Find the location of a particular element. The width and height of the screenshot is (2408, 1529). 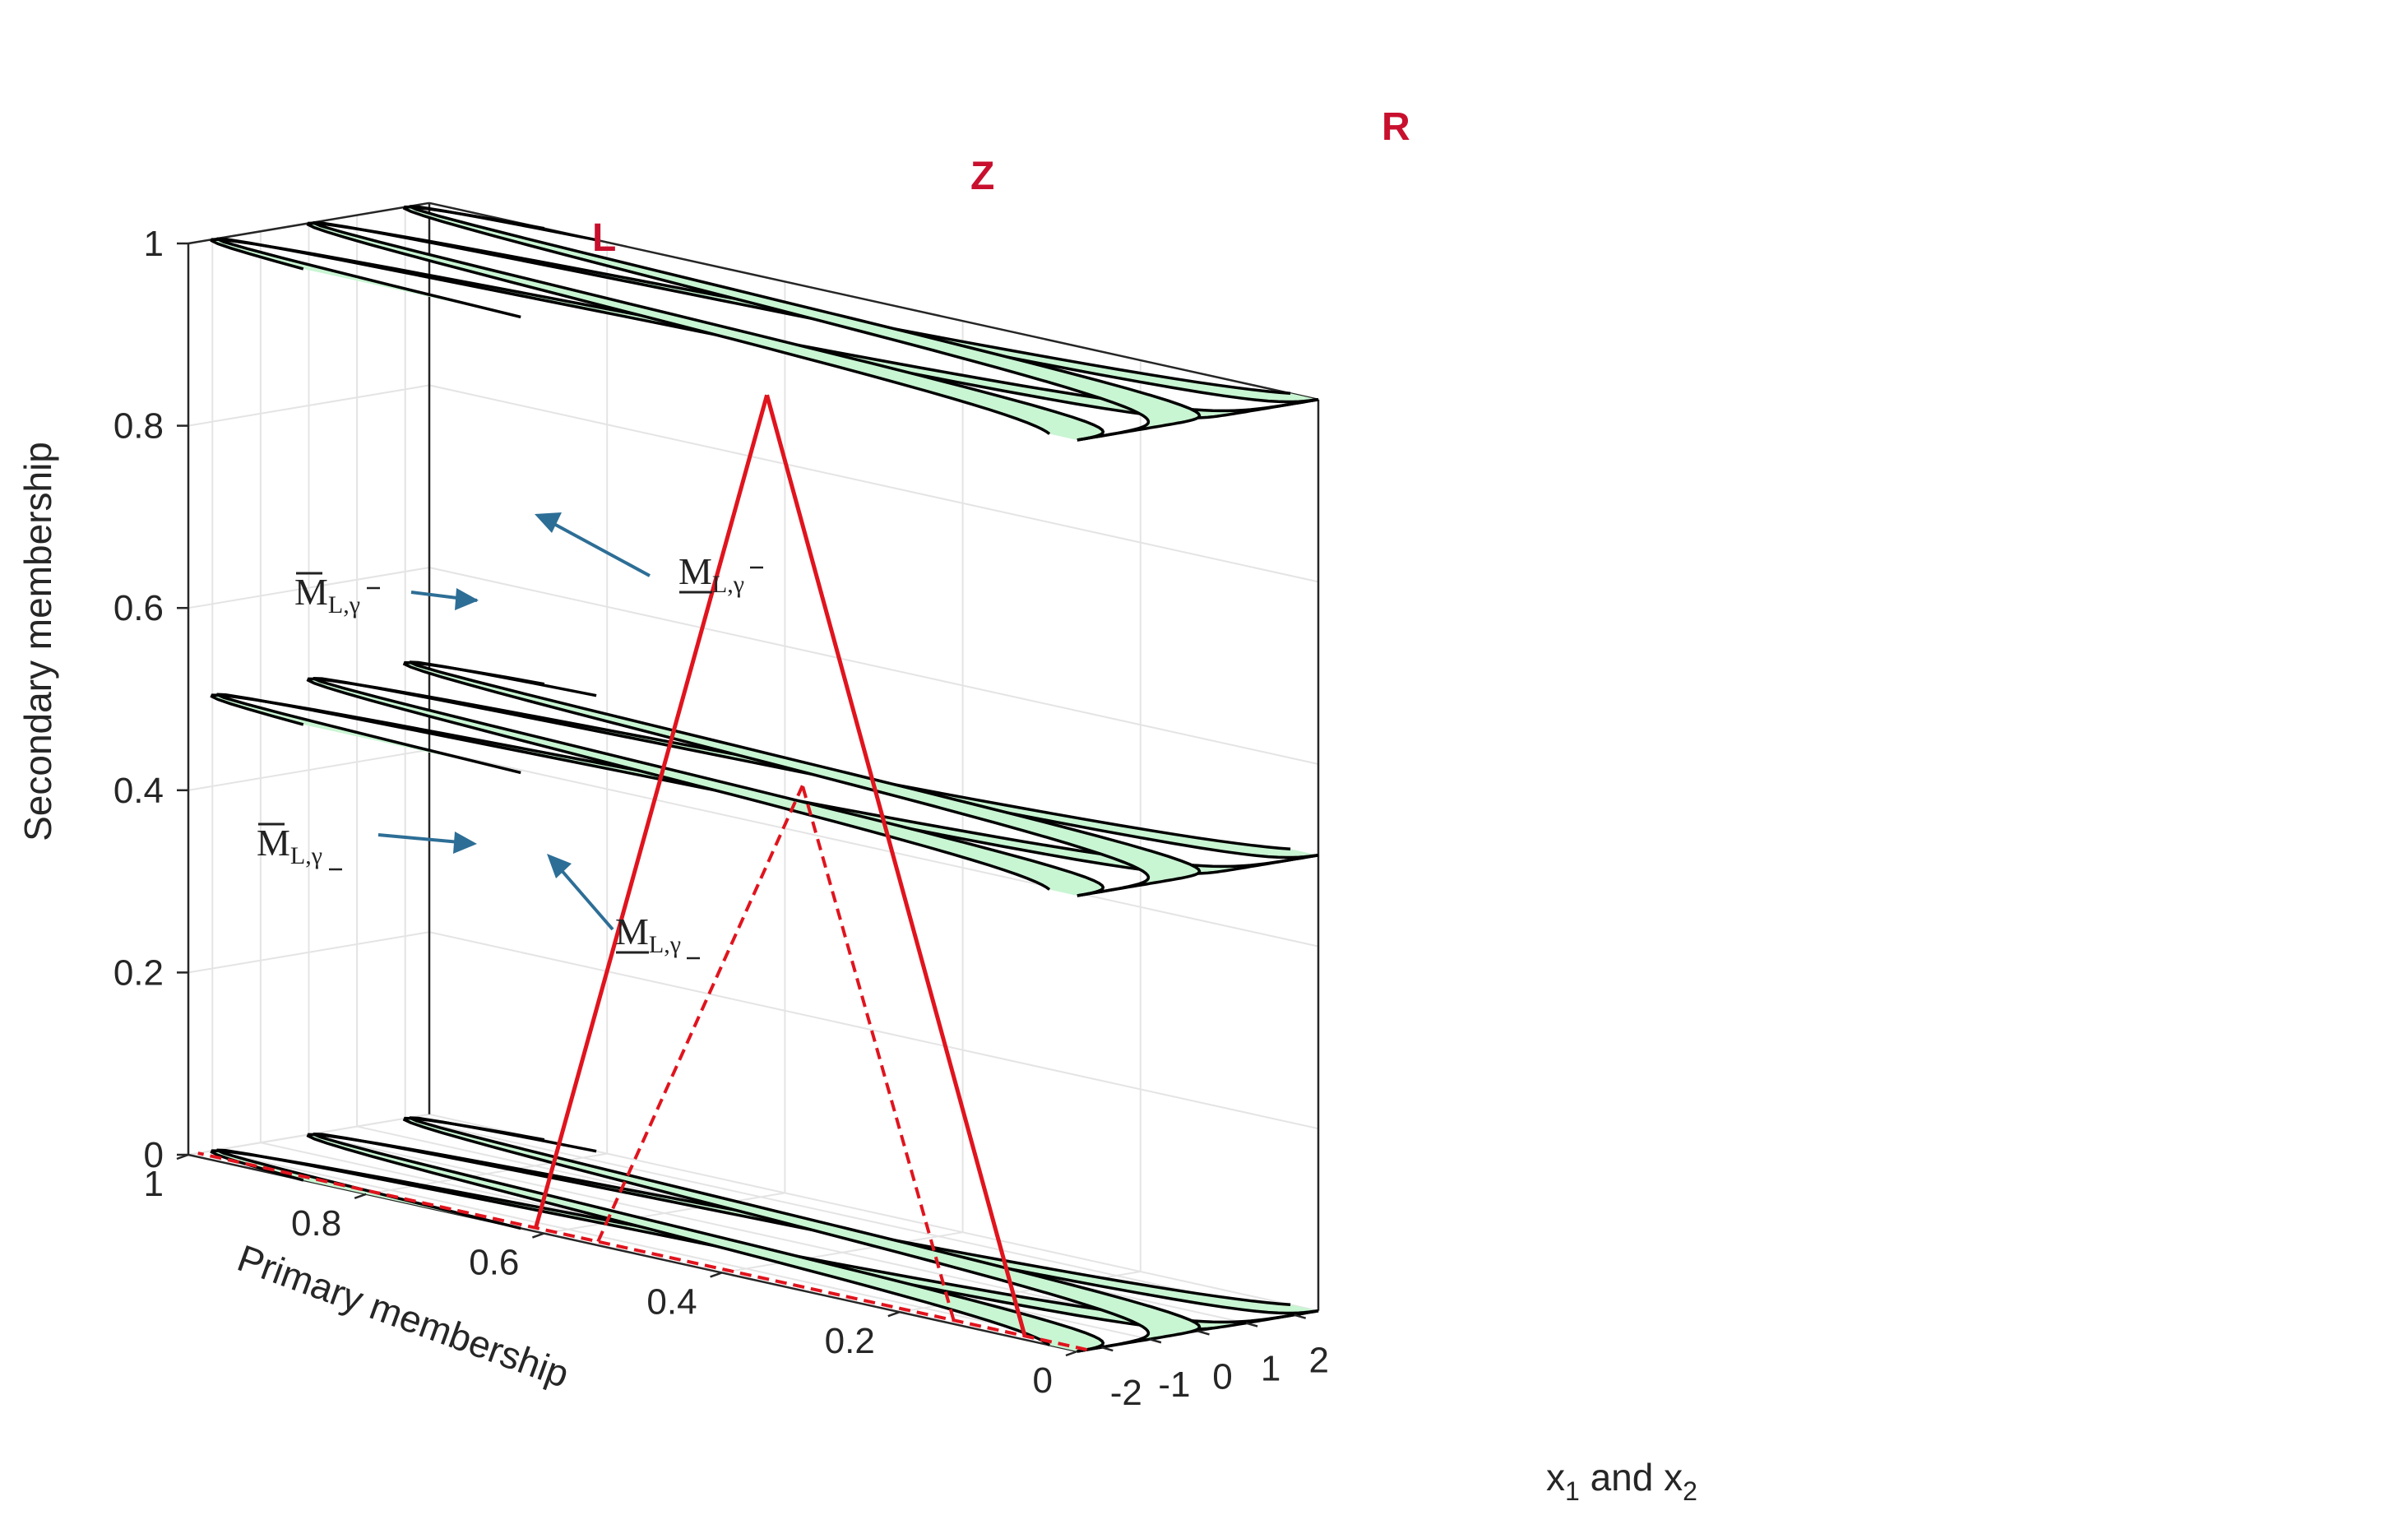

annotation-label-2-gamma: γ is located at coordinates (738, 584).